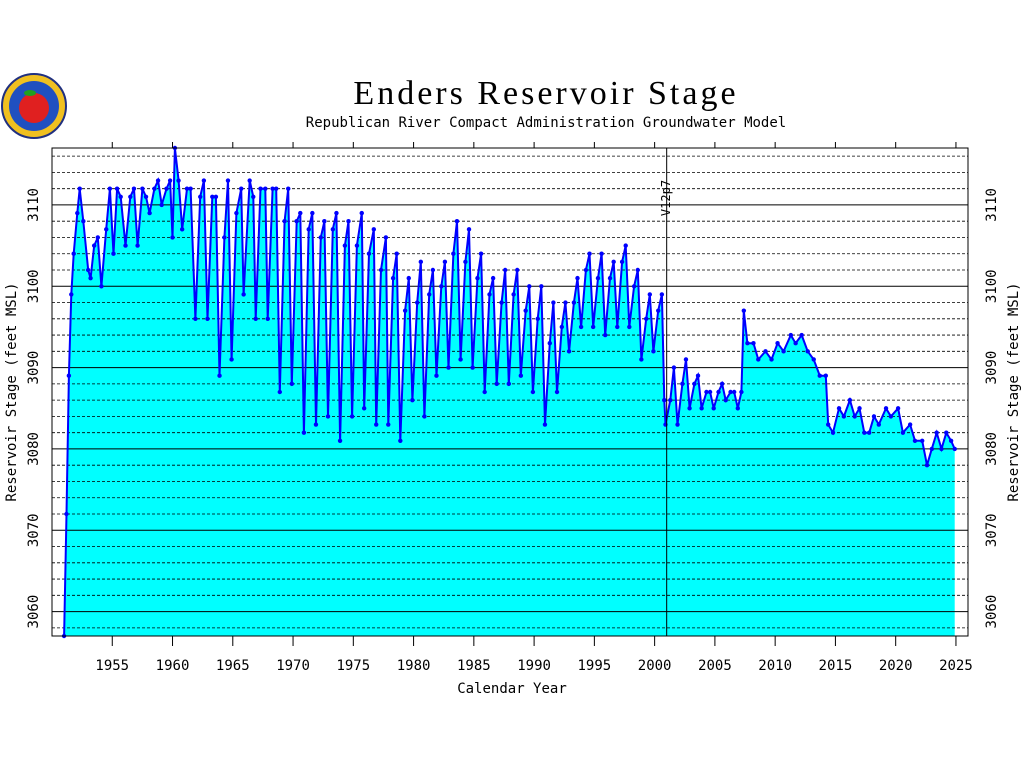 Image resolution: width=1024 pixels, height=768 pixels. Describe the element at coordinates (34, 530) in the screenshot. I see `y-tick-label: 3070` at that location.